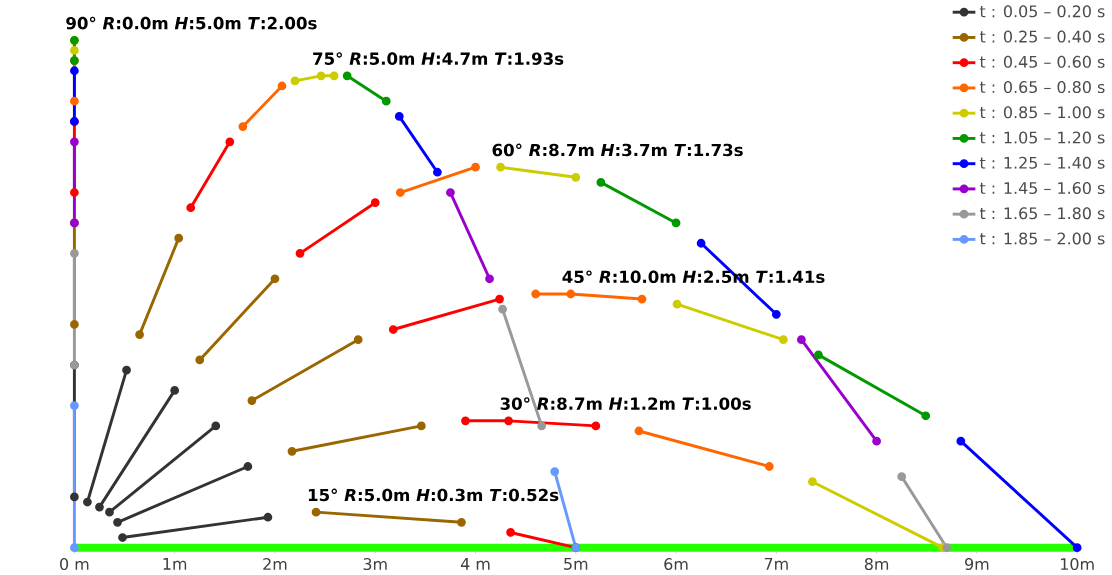 The width and height of the screenshot is (1112, 575). I want to click on annotation: 15° R:5.0m H:0.3m T:0.52s, so click(433, 495).